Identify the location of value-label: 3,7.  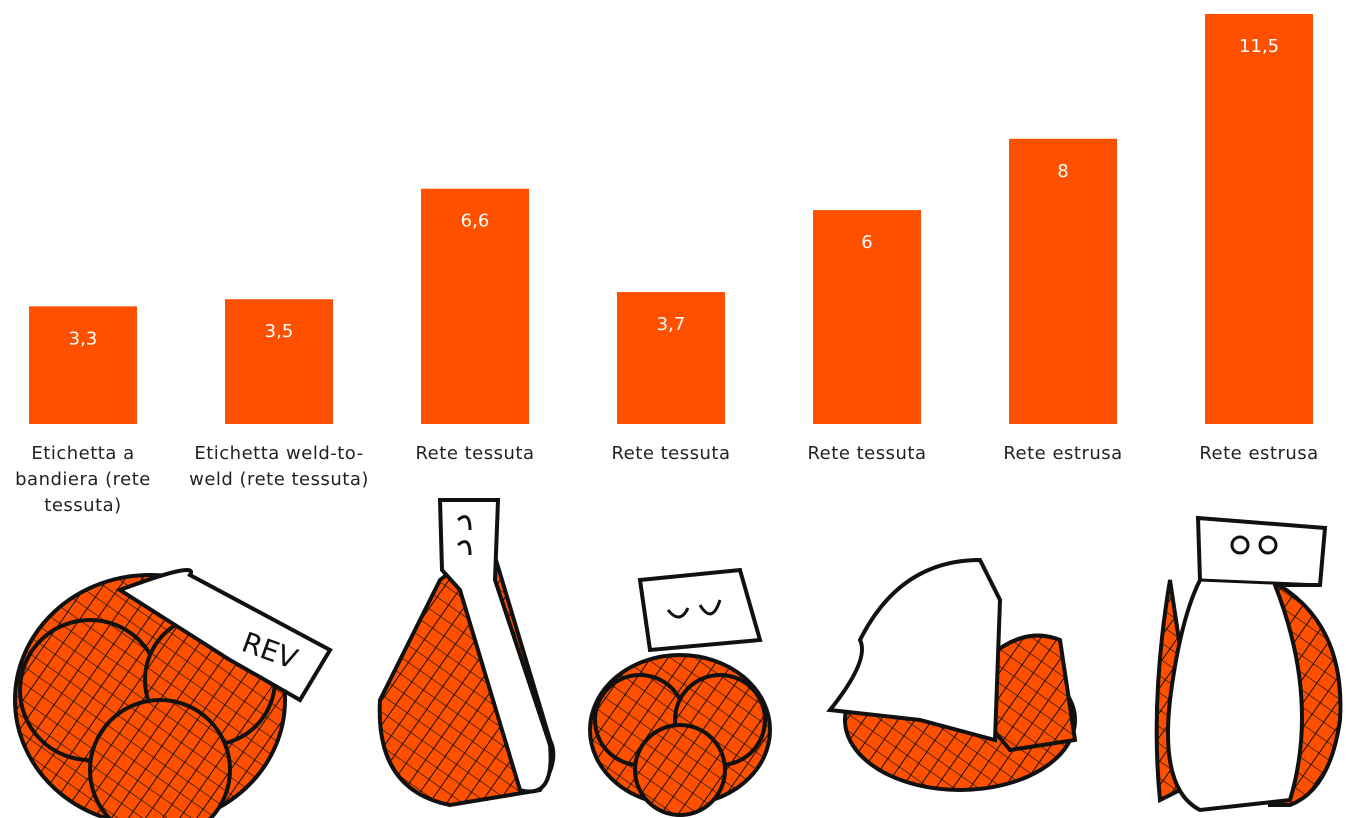
(671, 324).